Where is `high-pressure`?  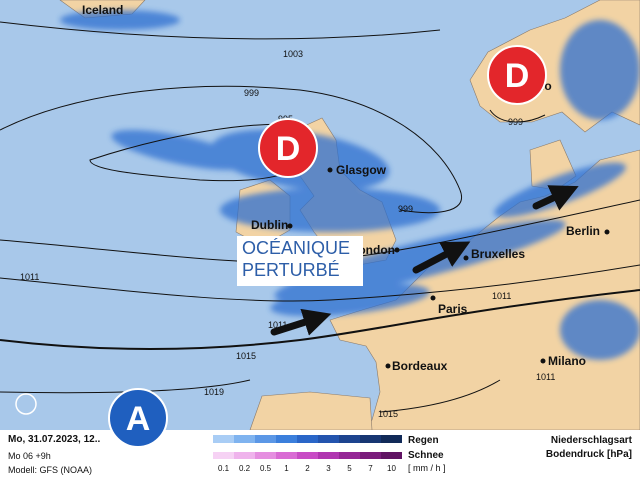 high-pressure is located at coordinates (138, 418).